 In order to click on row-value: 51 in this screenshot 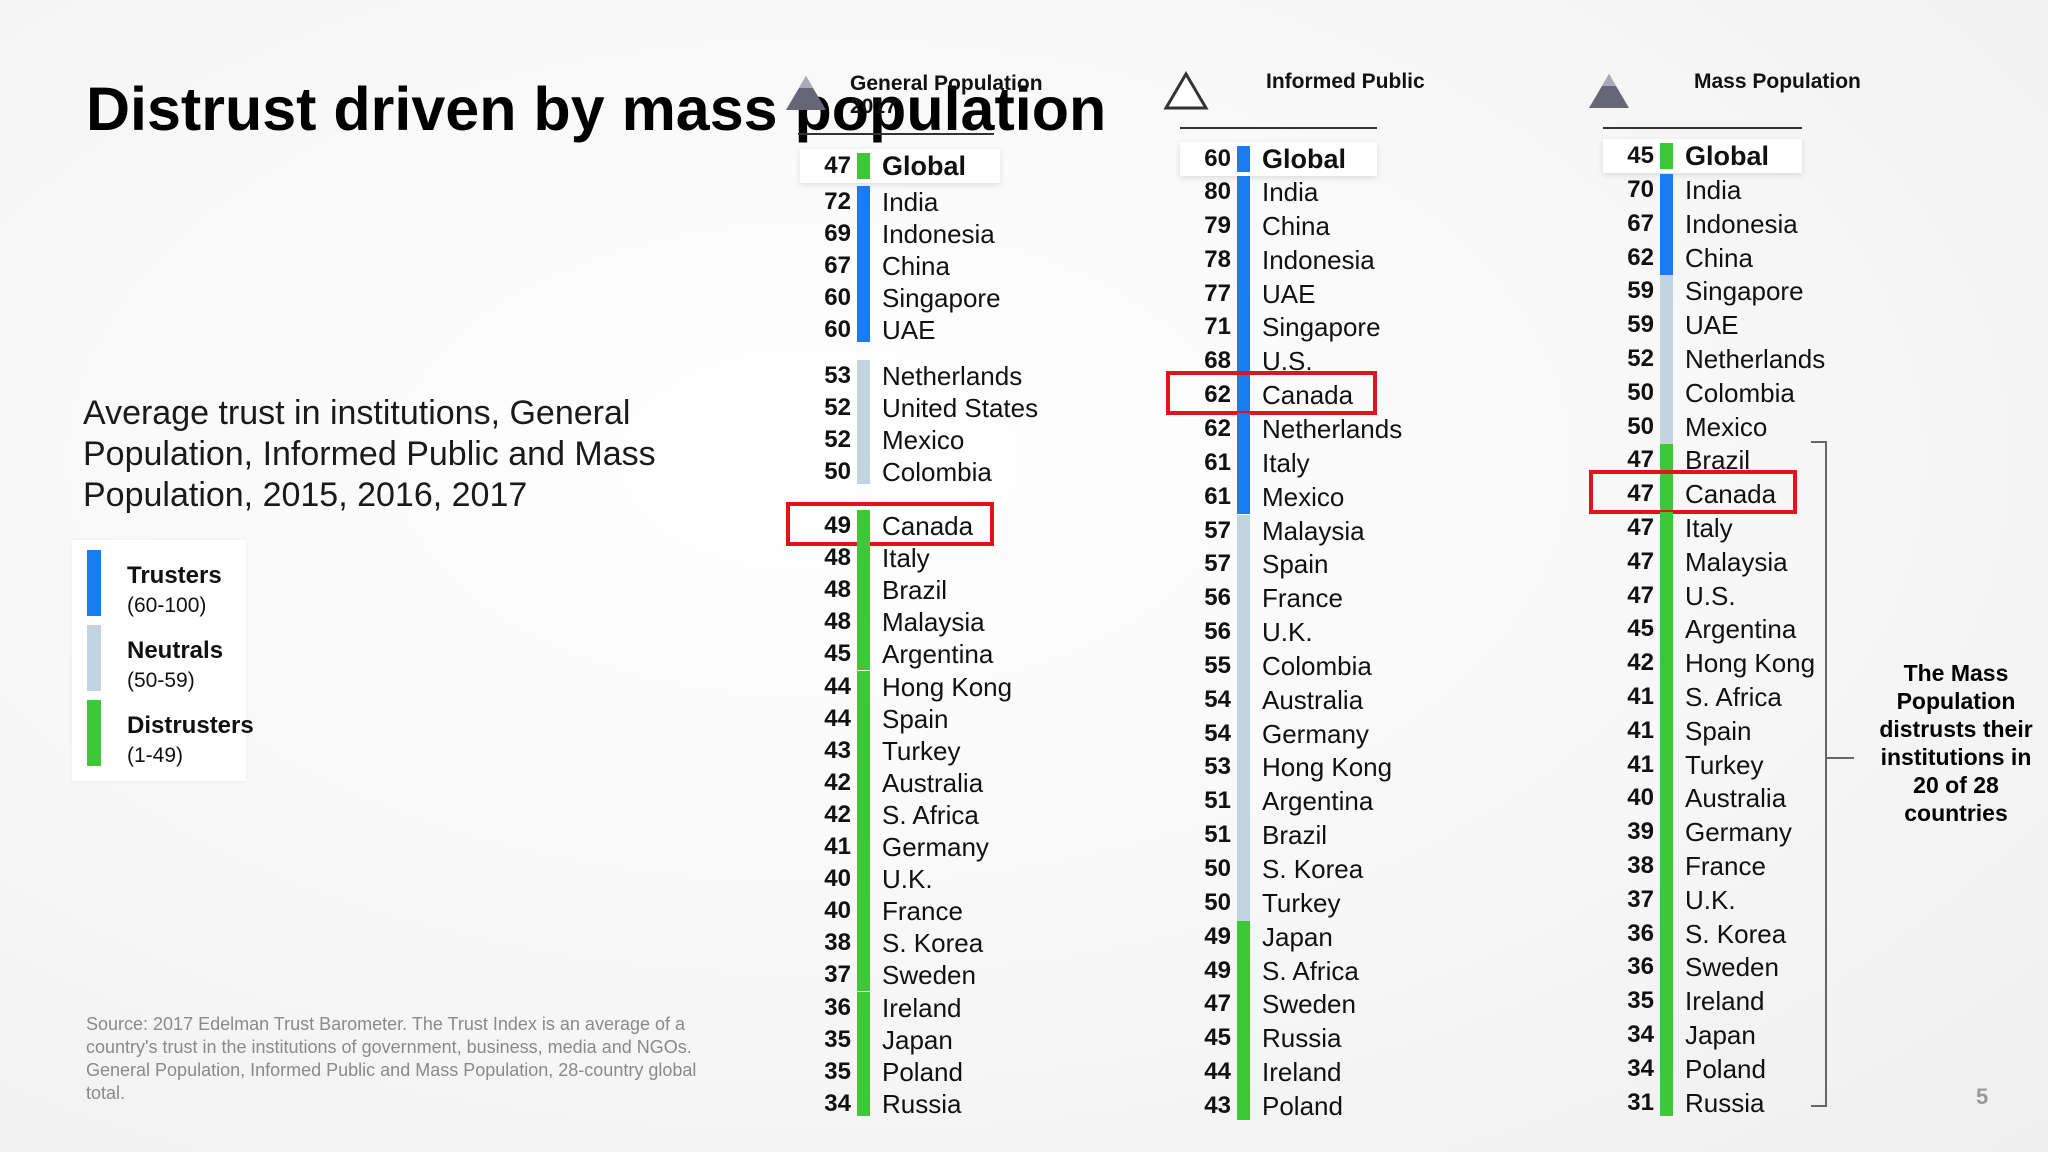, I will do `click(1217, 801)`.